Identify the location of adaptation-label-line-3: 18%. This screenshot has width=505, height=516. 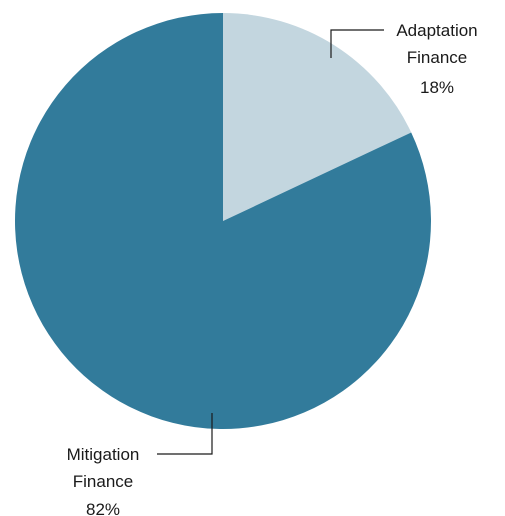
(437, 87).